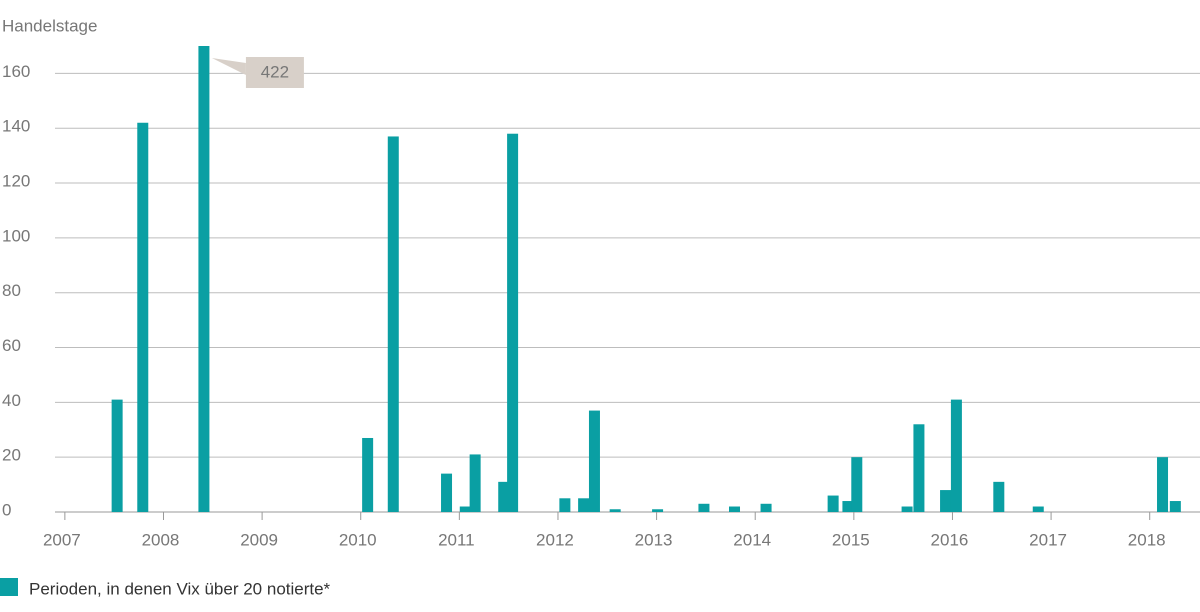 The width and height of the screenshot is (1200, 612). What do you see at coordinates (16, 71) in the screenshot?
I see `y-tick-label: 160` at bounding box center [16, 71].